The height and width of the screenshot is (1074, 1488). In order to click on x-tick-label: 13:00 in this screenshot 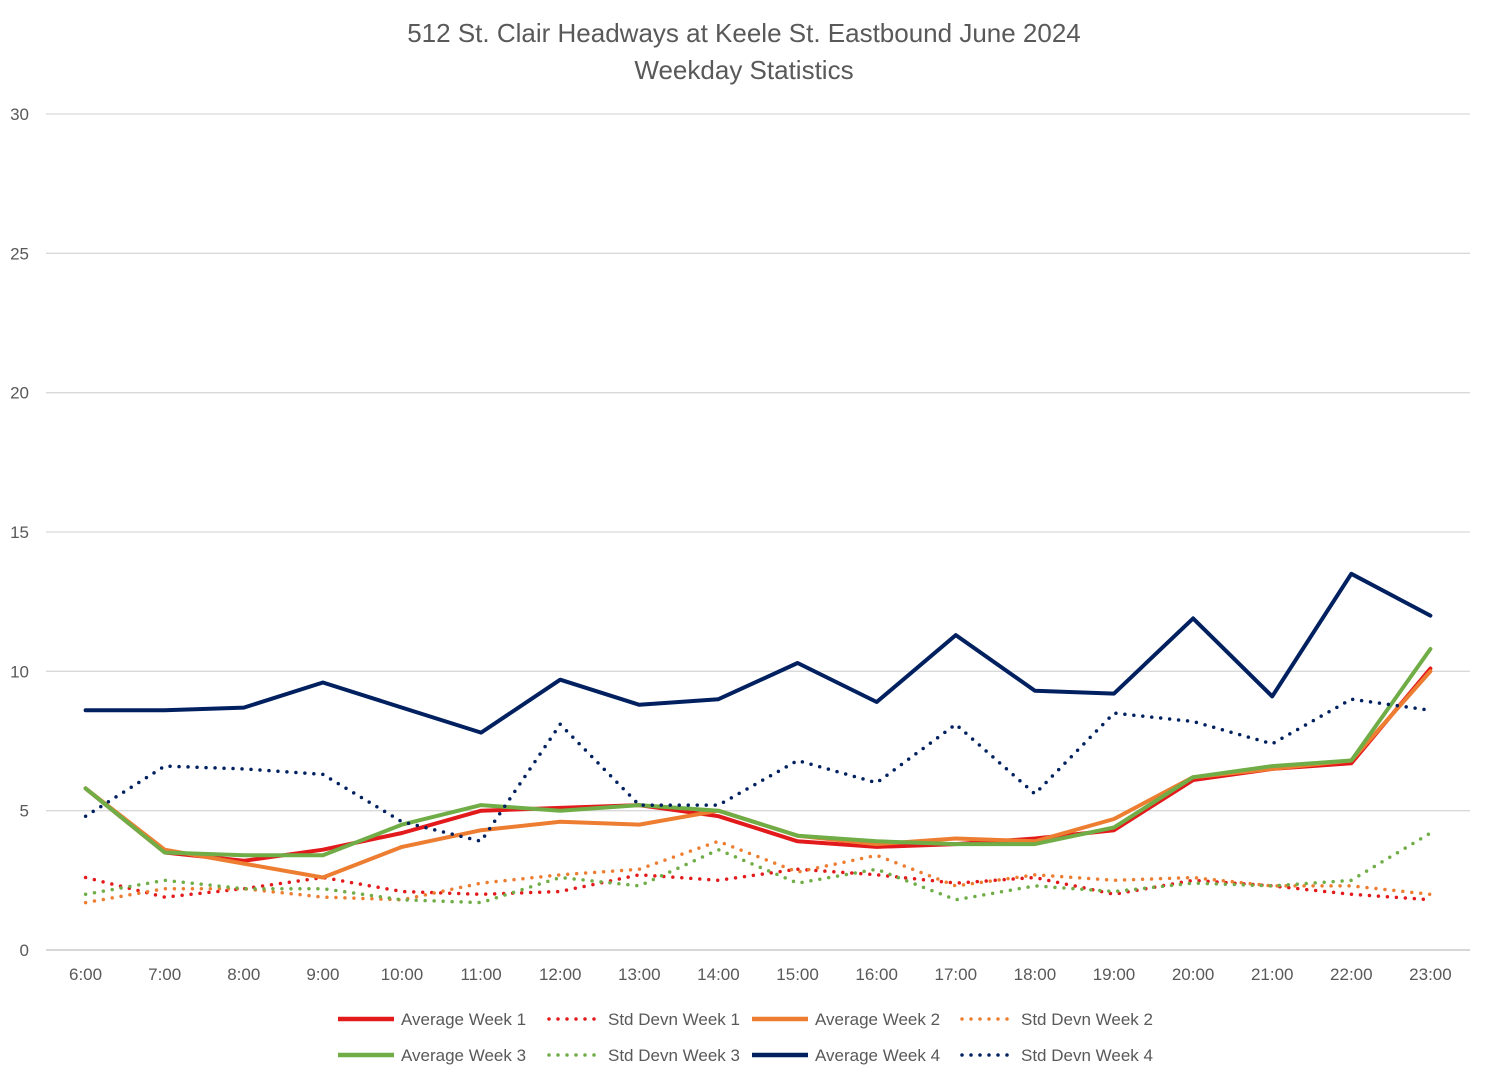, I will do `click(639, 974)`.